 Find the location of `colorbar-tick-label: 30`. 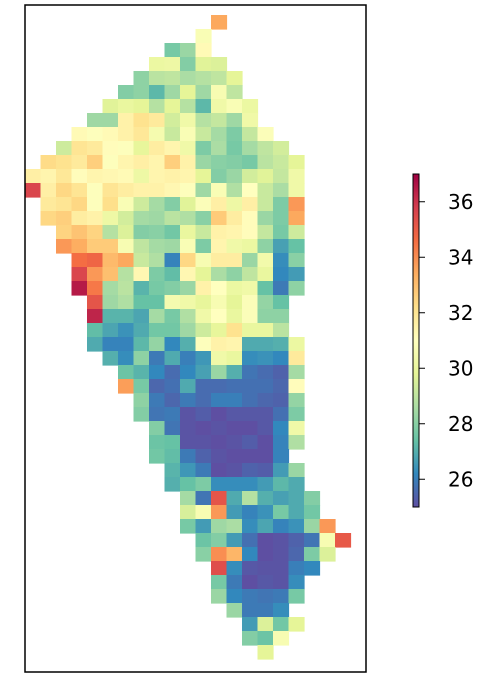

colorbar-tick-label: 30 is located at coordinates (460, 368).